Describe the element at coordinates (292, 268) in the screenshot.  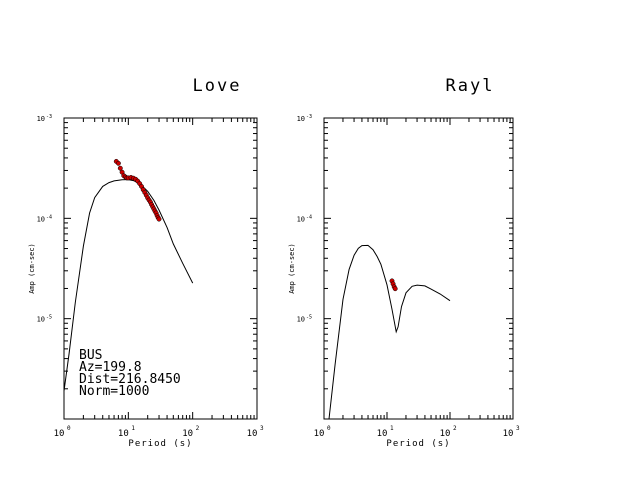
I see `panel-2-y-axis-label: Amp (cm-sec)` at that location.